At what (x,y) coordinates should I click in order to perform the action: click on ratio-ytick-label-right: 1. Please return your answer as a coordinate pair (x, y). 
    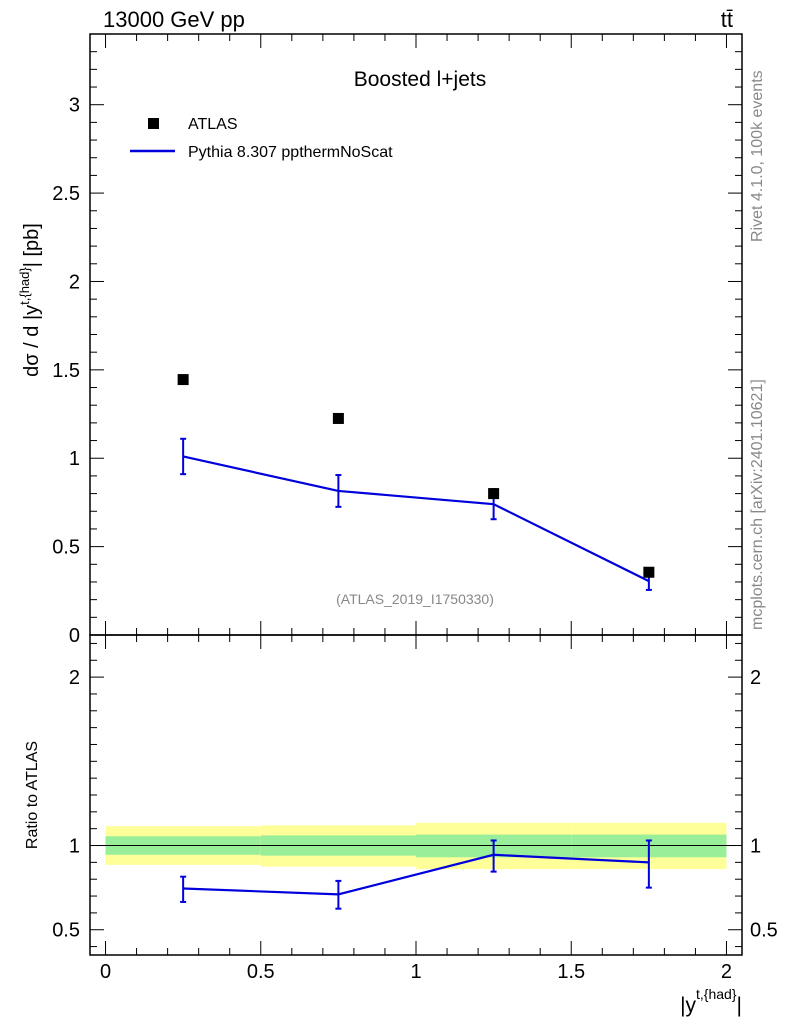
    Looking at the image, I should click on (755, 847).